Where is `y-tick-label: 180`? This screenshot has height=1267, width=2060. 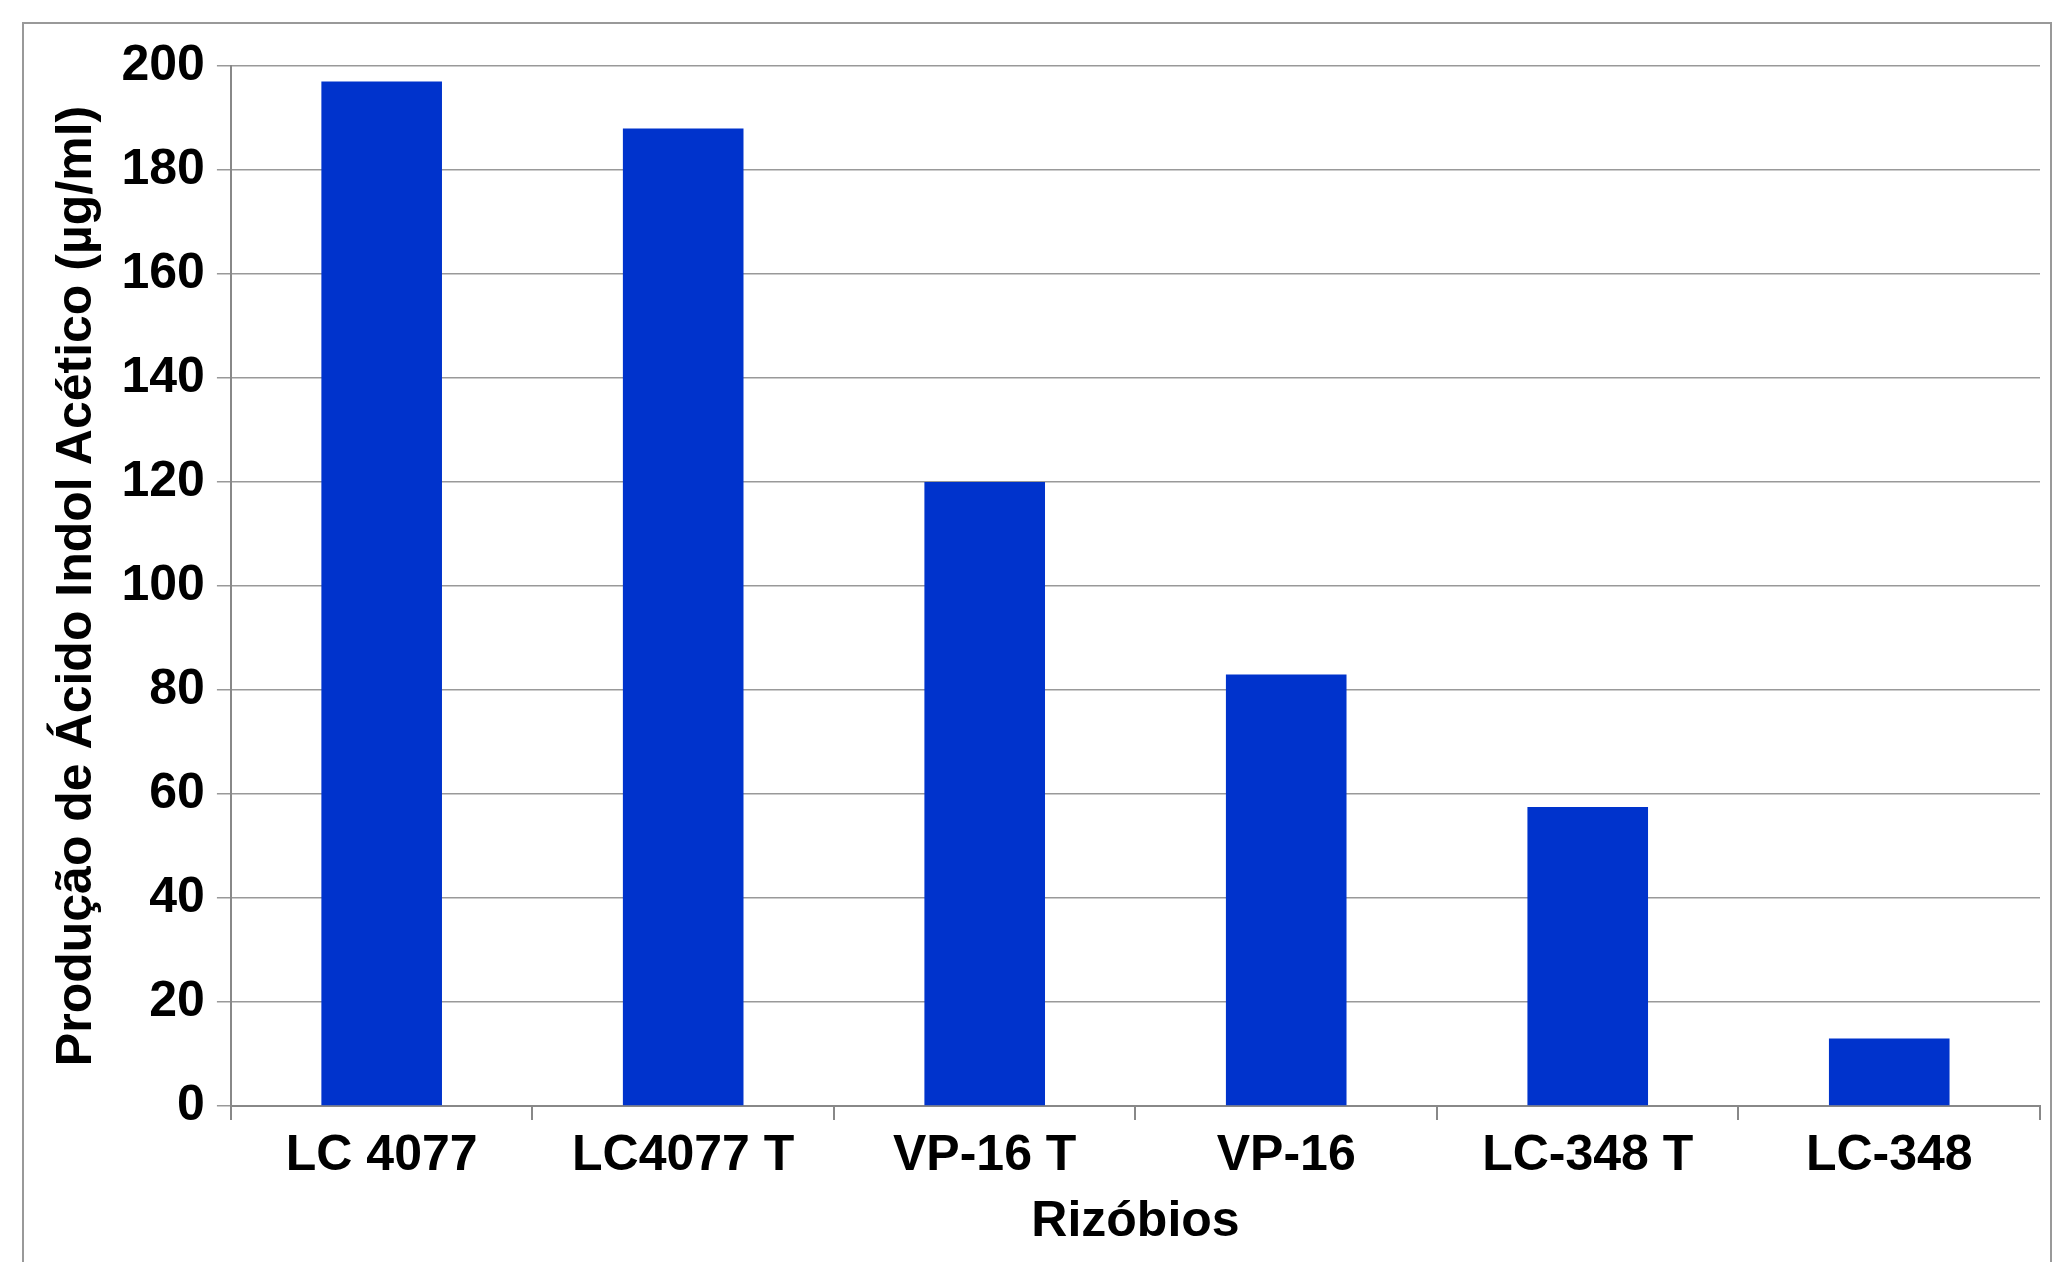 y-tick-label: 180 is located at coordinates (163, 166).